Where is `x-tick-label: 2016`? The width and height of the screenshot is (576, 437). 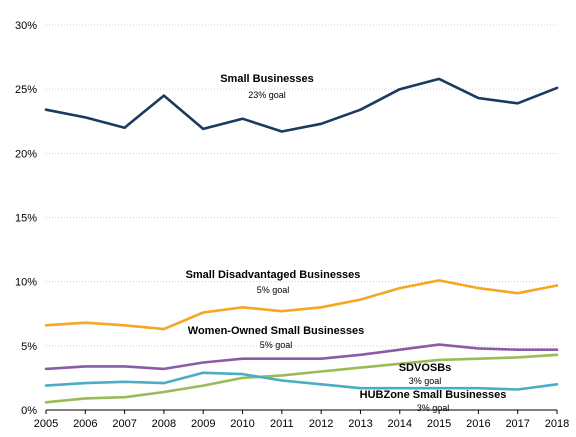
x-tick-label: 2016 is located at coordinates (478, 424).